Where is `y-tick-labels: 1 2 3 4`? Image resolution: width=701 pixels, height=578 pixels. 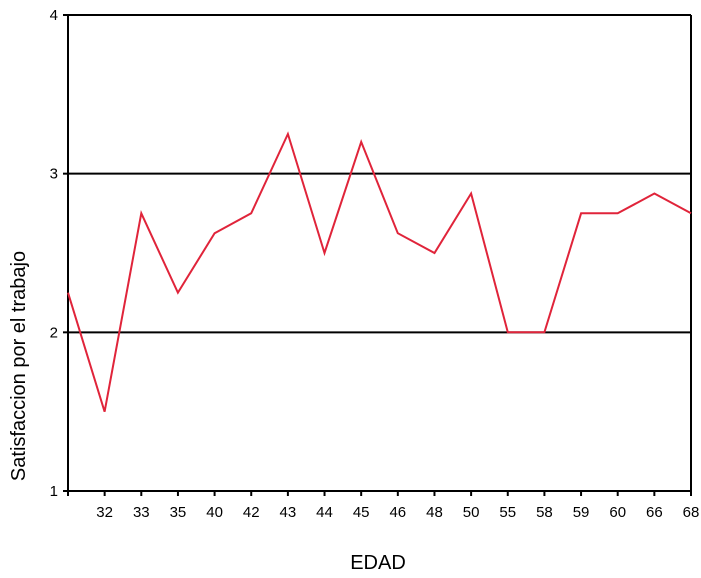 y-tick-labels: 1 2 3 4 is located at coordinates (59, 253).